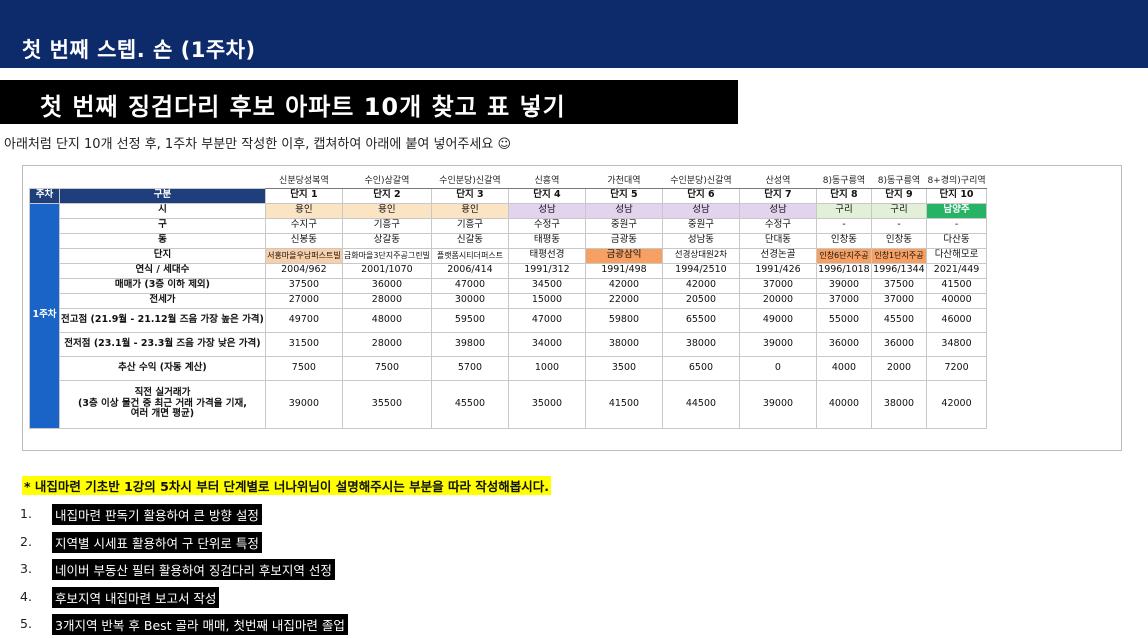 The height and width of the screenshot is (638, 1148). I want to click on row-label: 추산 수익 (자동 계산), so click(162, 368).